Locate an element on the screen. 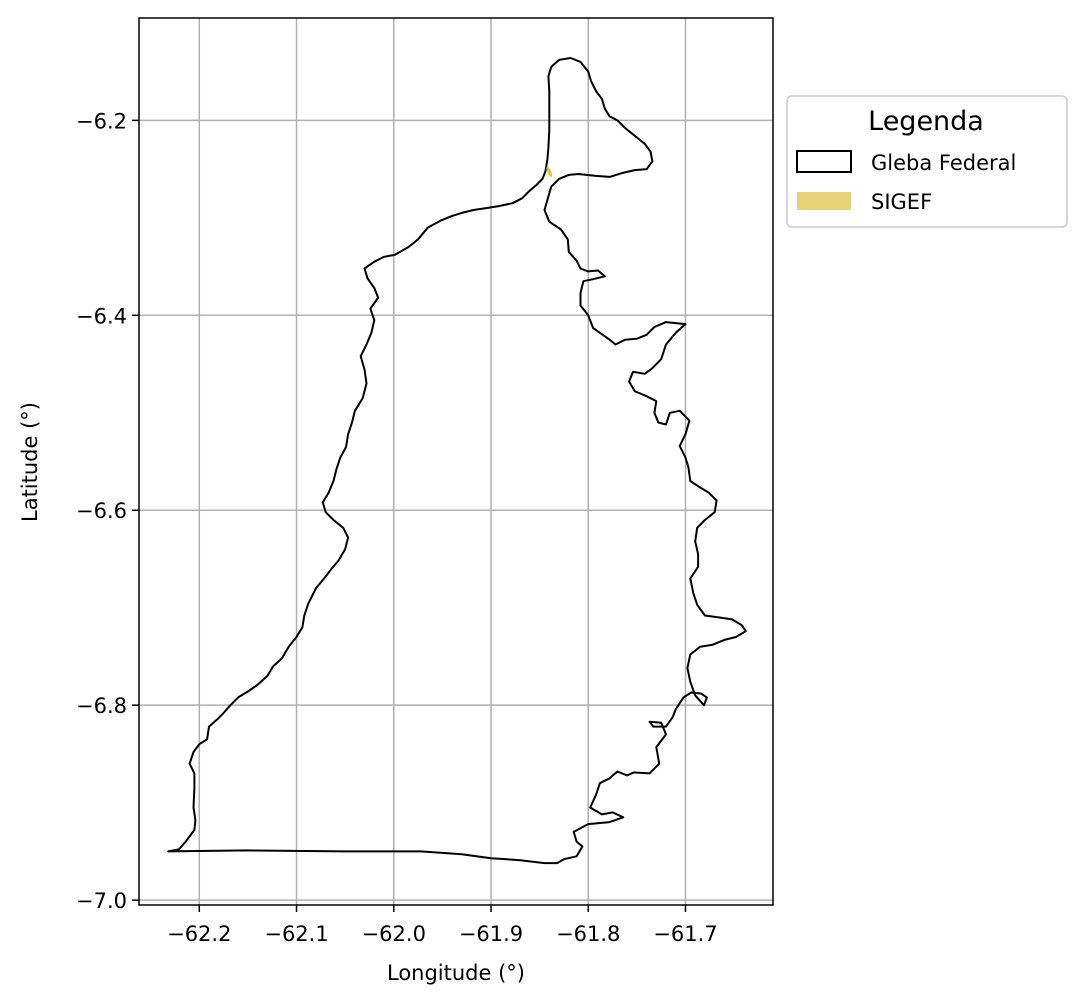 Image resolution: width=1085 pixels, height=1006 pixels. legend-swatch-gleba-federal is located at coordinates (824, 161).